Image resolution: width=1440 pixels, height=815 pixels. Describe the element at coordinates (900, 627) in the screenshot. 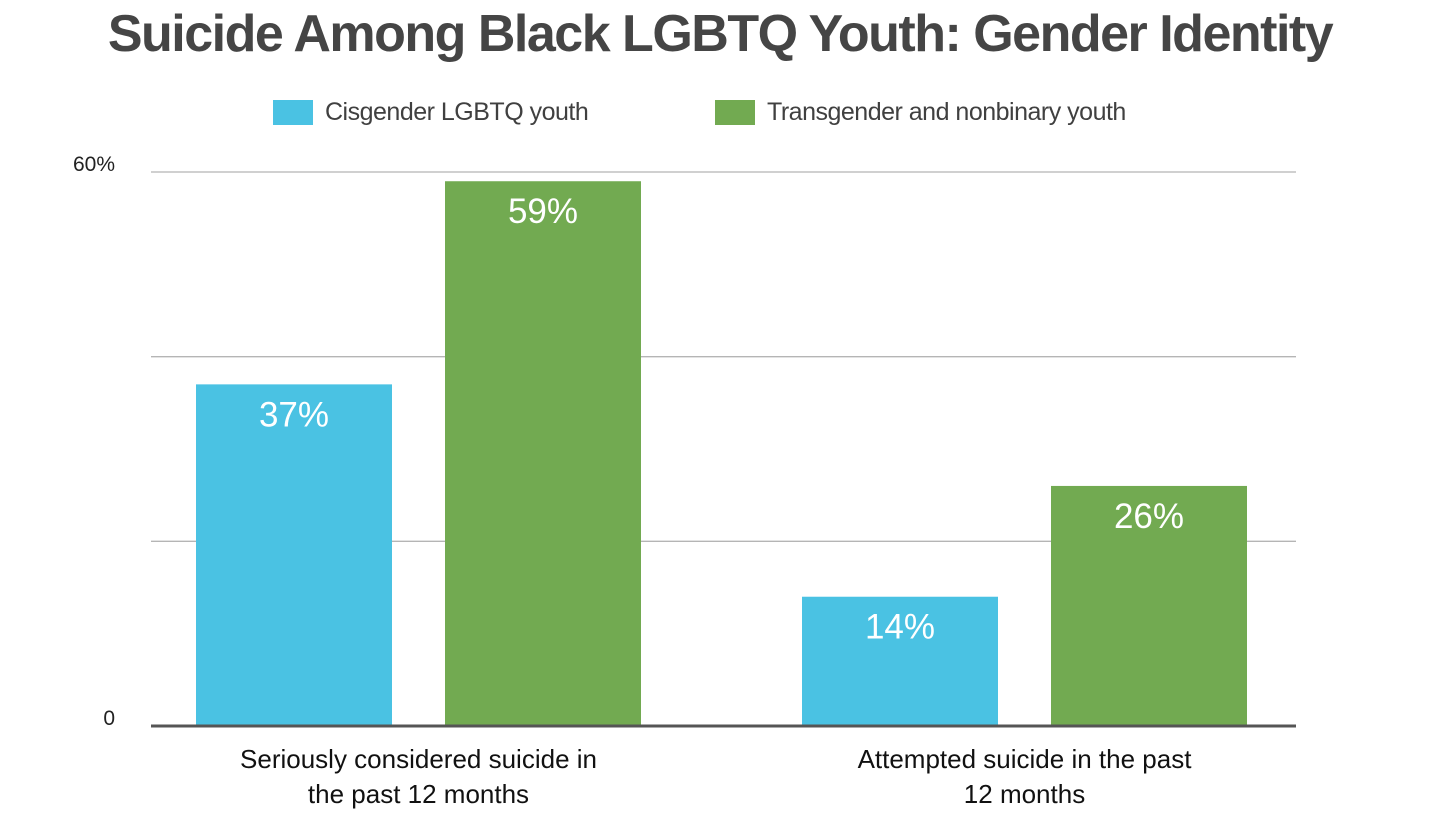

I see `data-label: 14%` at that location.